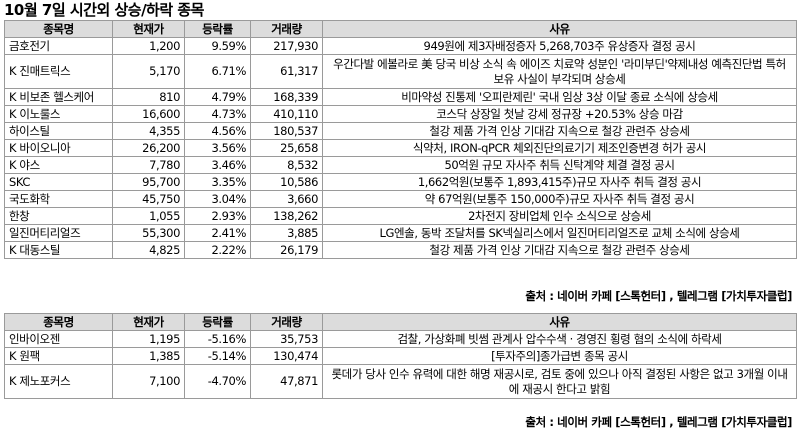 The image size is (800, 433). I want to click on rate-cell: 2.41%, so click(217, 233).